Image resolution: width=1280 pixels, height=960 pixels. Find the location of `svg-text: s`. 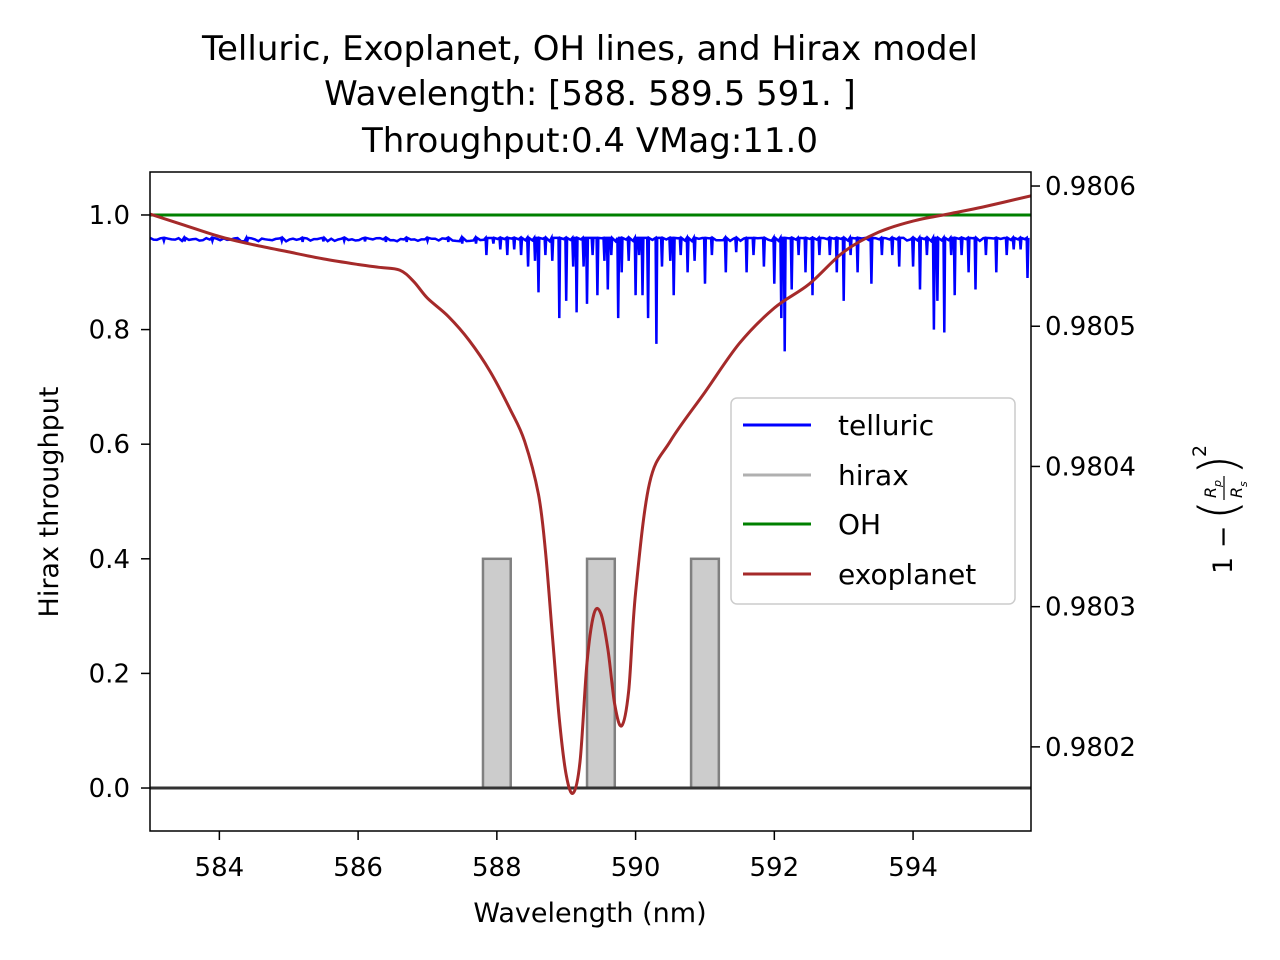

svg-text: s is located at coordinates (1243, 484).